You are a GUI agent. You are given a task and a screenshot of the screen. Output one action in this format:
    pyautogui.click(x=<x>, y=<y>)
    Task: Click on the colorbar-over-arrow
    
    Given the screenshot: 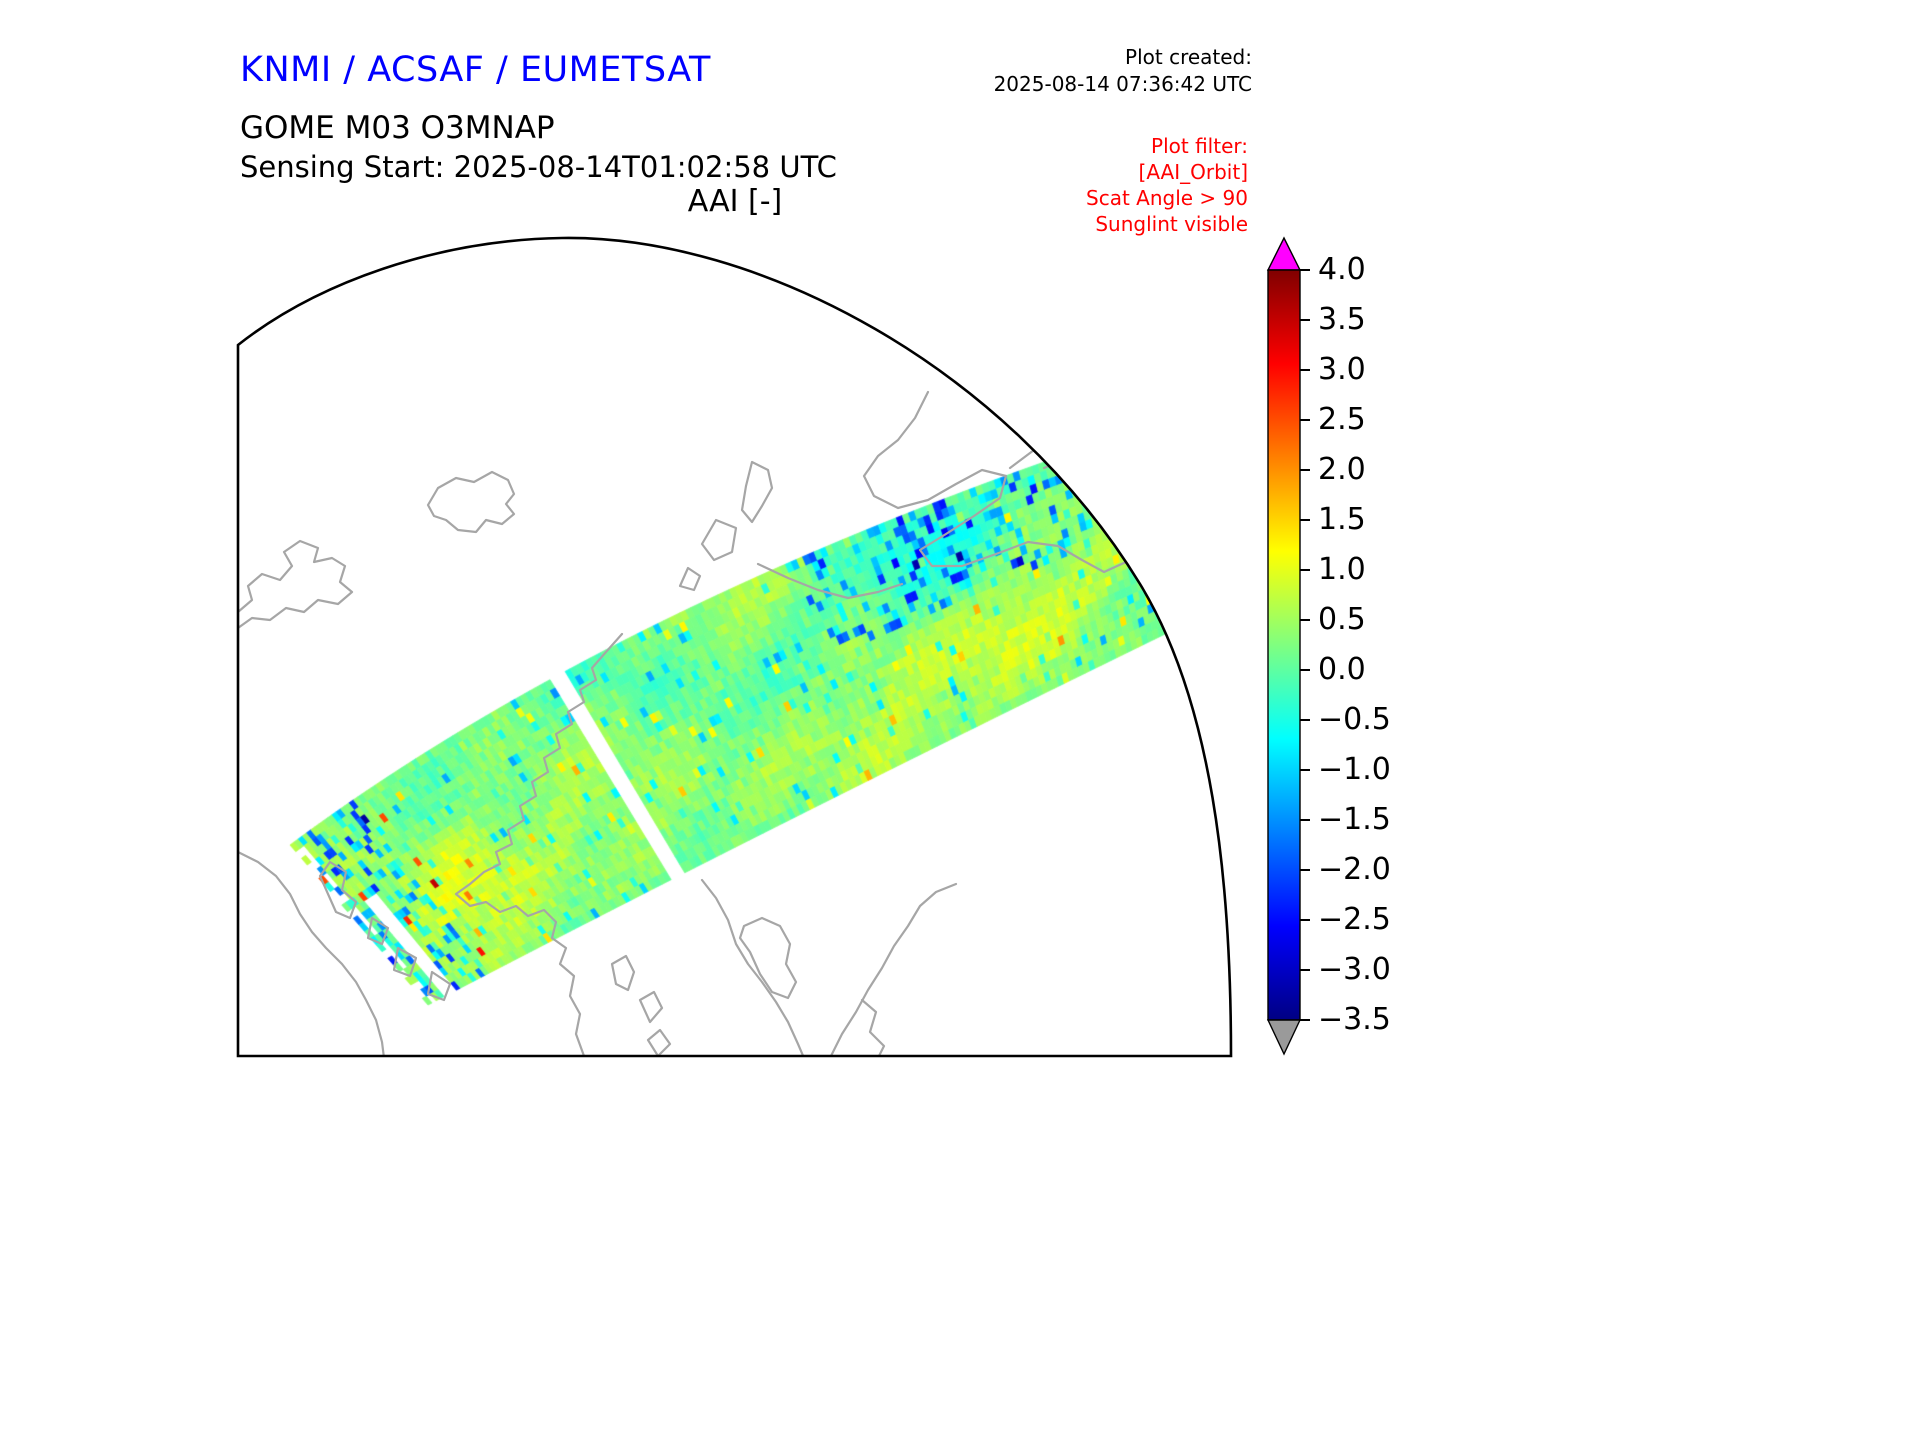 What is the action you would take?
    pyautogui.click(x=1284, y=253)
    